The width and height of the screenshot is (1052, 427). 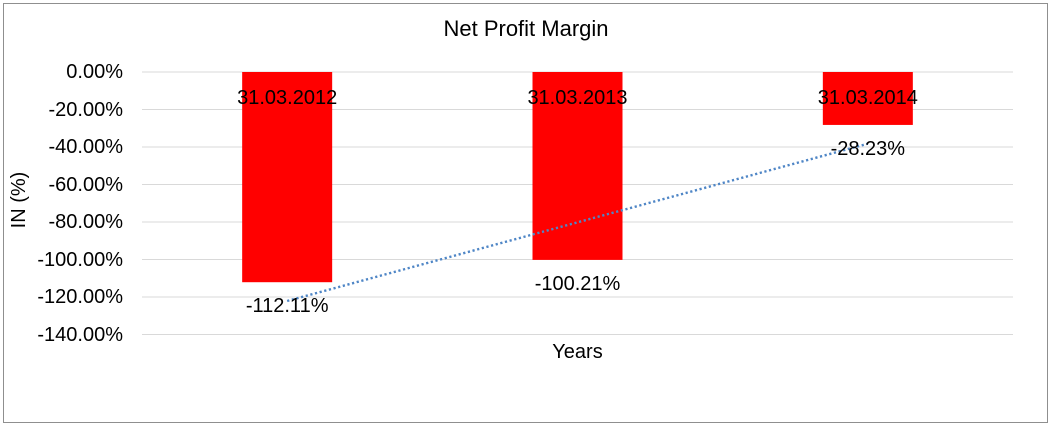 What do you see at coordinates (80, 297) in the screenshot?
I see `y-tick-label: -120.00%` at bounding box center [80, 297].